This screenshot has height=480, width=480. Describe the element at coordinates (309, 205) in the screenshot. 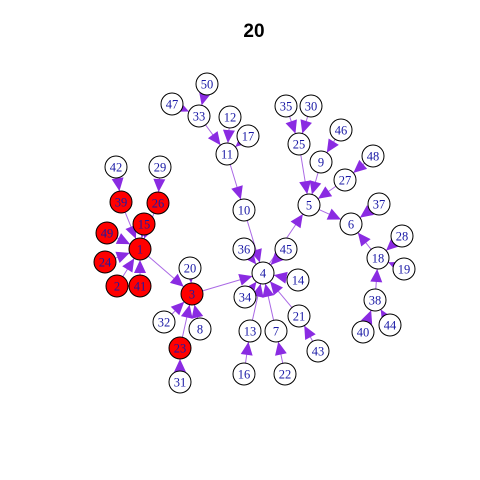

I see `node-5: 5` at that location.